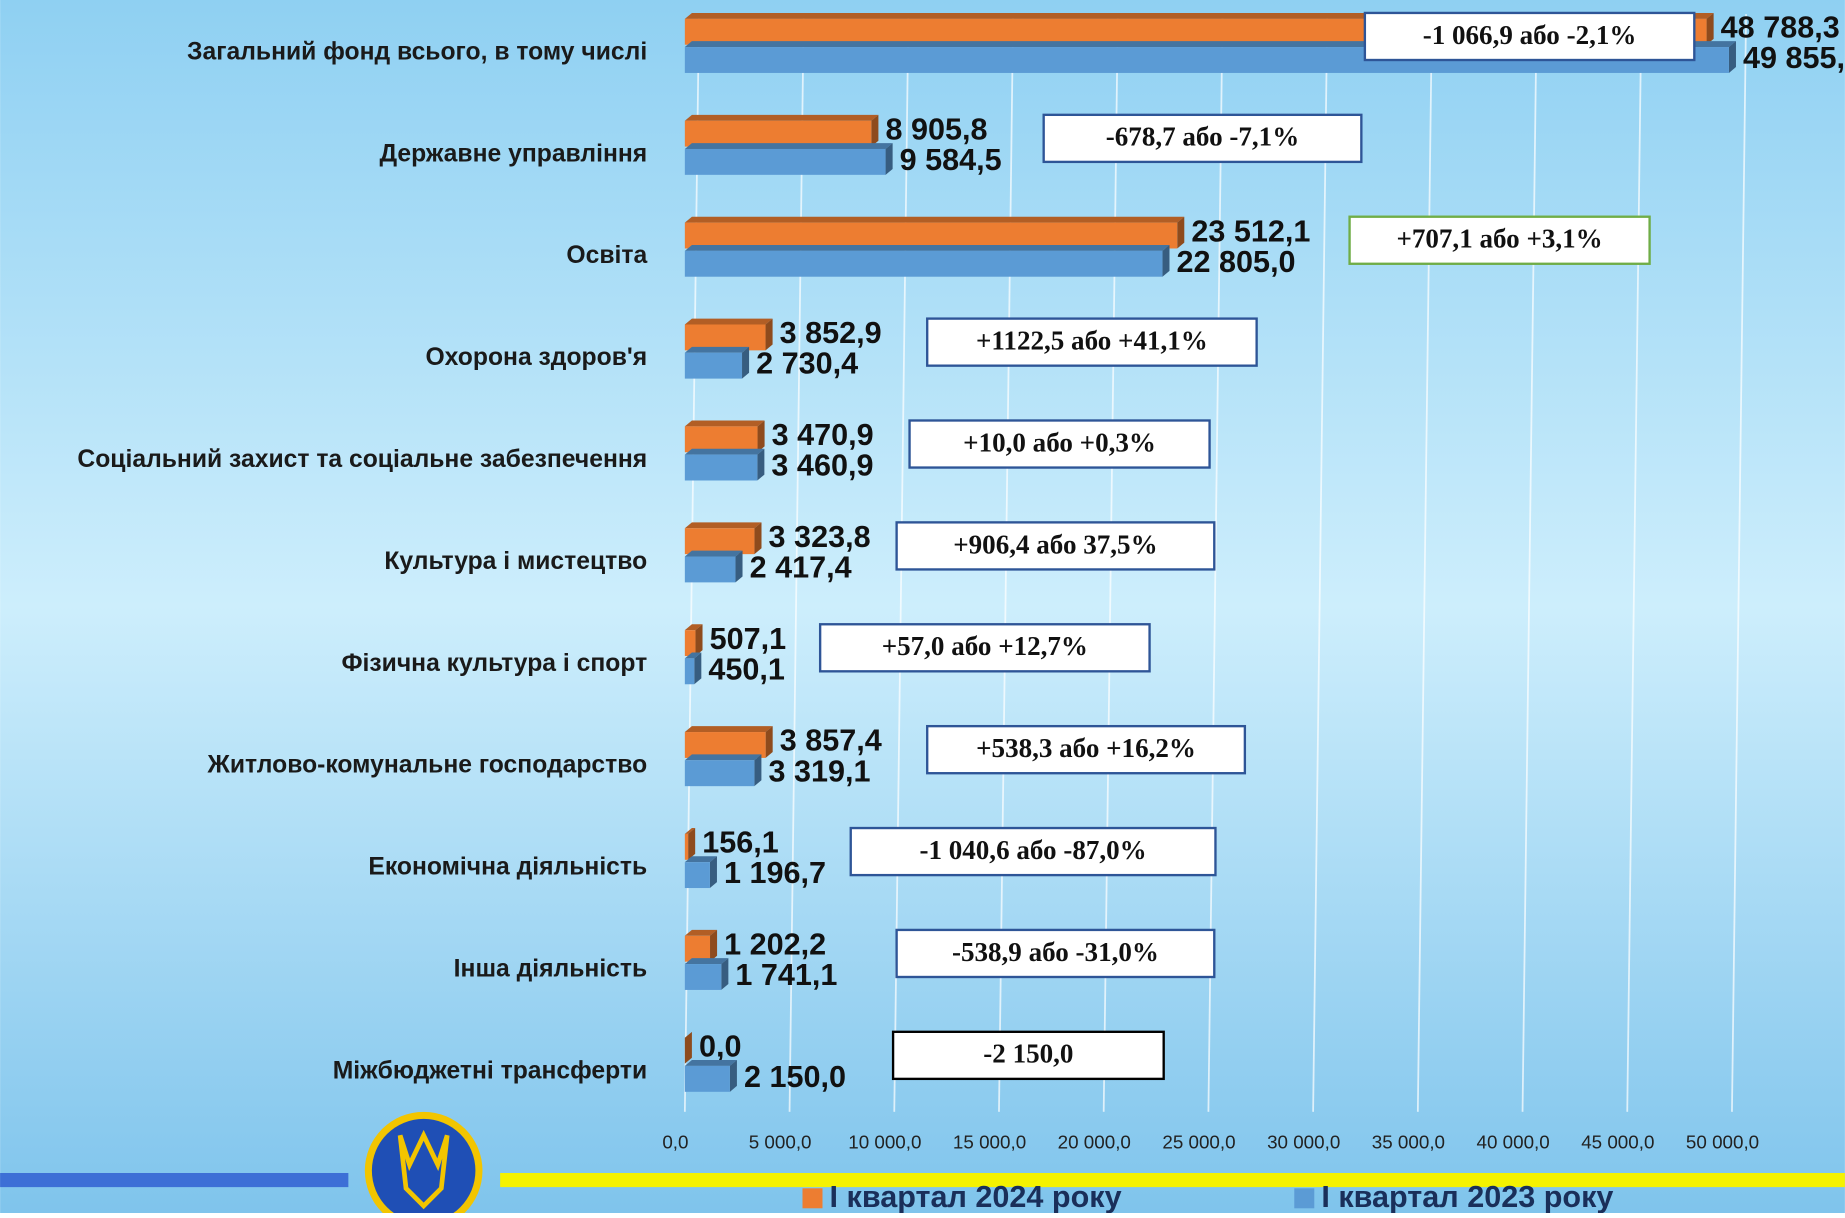  Describe the element at coordinates (801, 568) in the screenshot. I see `value-label: 2 417,4` at that location.